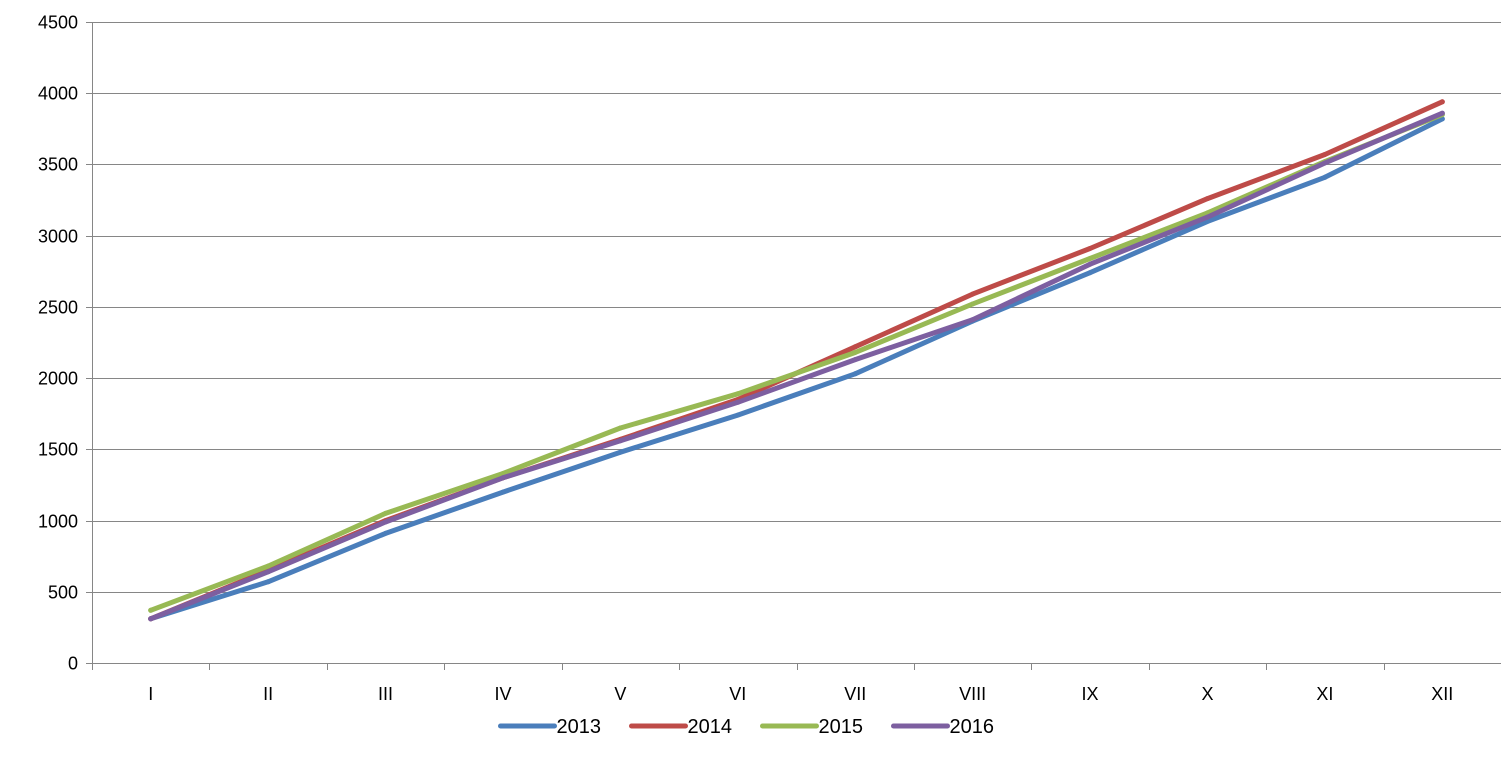 This screenshot has height=766, width=1501. What do you see at coordinates (150, 694) in the screenshot?
I see `x-tick-label: I` at bounding box center [150, 694].